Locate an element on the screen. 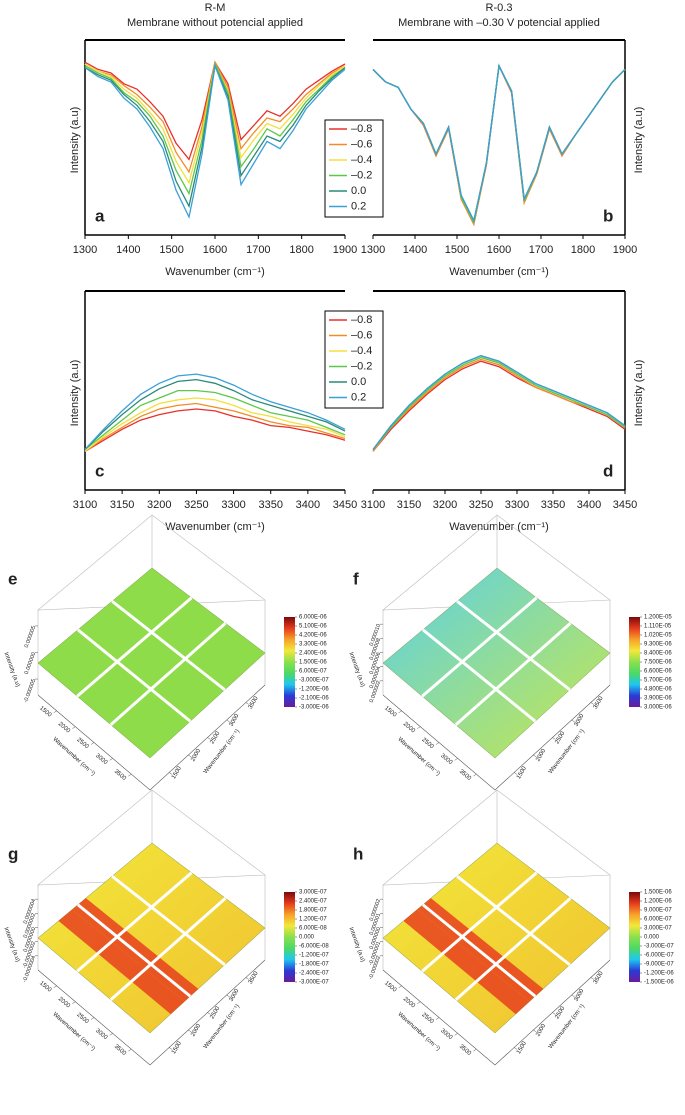 This screenshot has width=685, height=1115. panel-label: b is located at coordinates (608, 215).